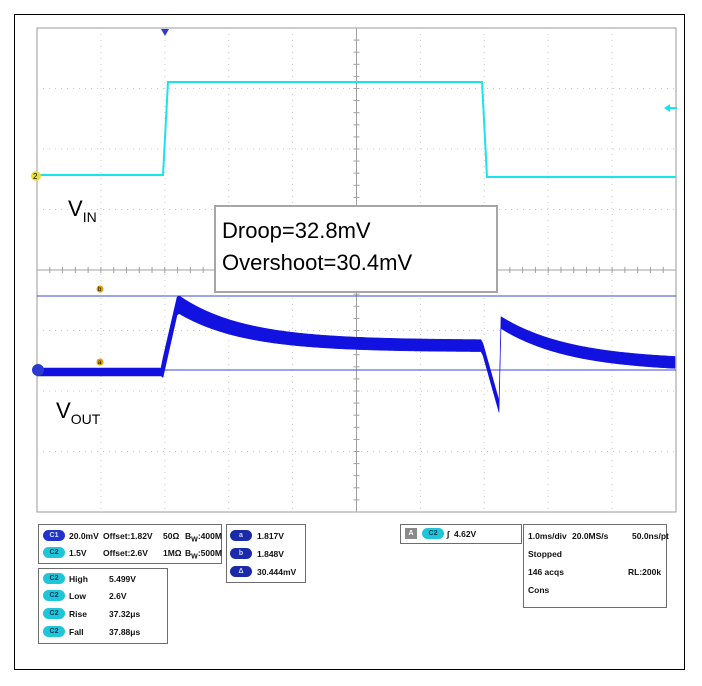 The image size is (702, 686). Describe the element at coordinates (433, 533) in the screenshot. I see `trigger-channel-badge: C2` at that location.